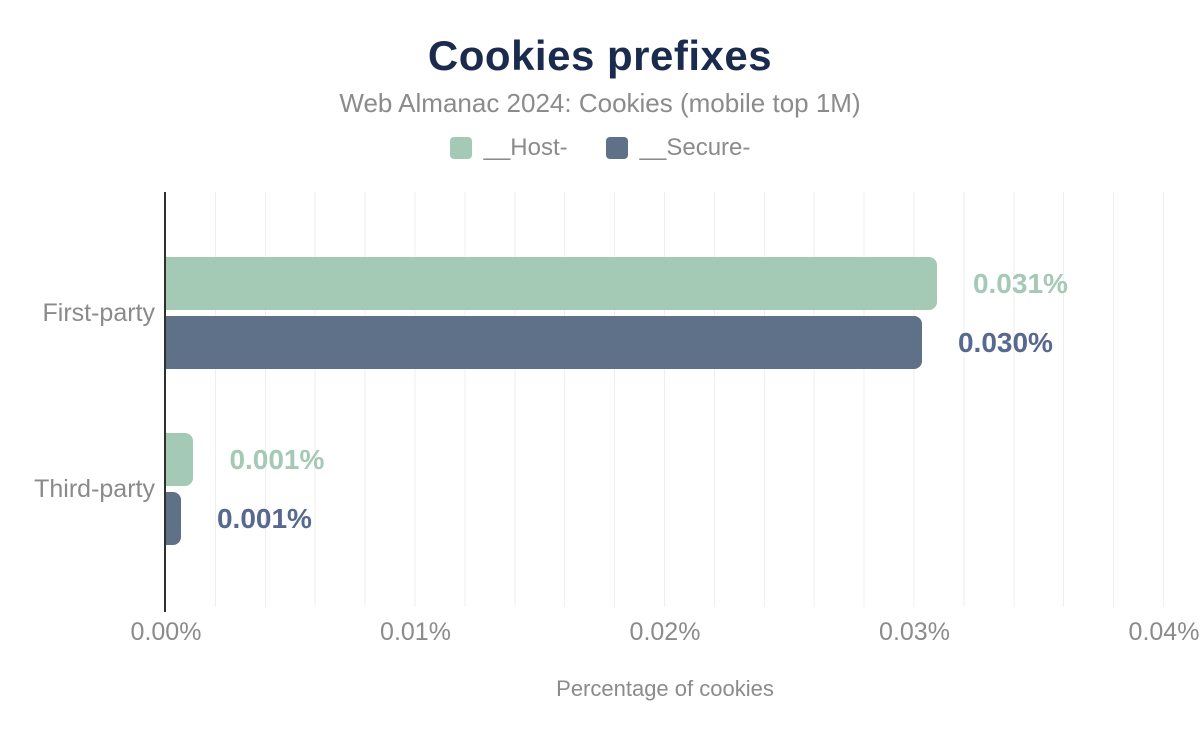  Describe the element at coordinates (94, 489) in the screenshot. I see `category-label-third-party: Third-party` at that location.